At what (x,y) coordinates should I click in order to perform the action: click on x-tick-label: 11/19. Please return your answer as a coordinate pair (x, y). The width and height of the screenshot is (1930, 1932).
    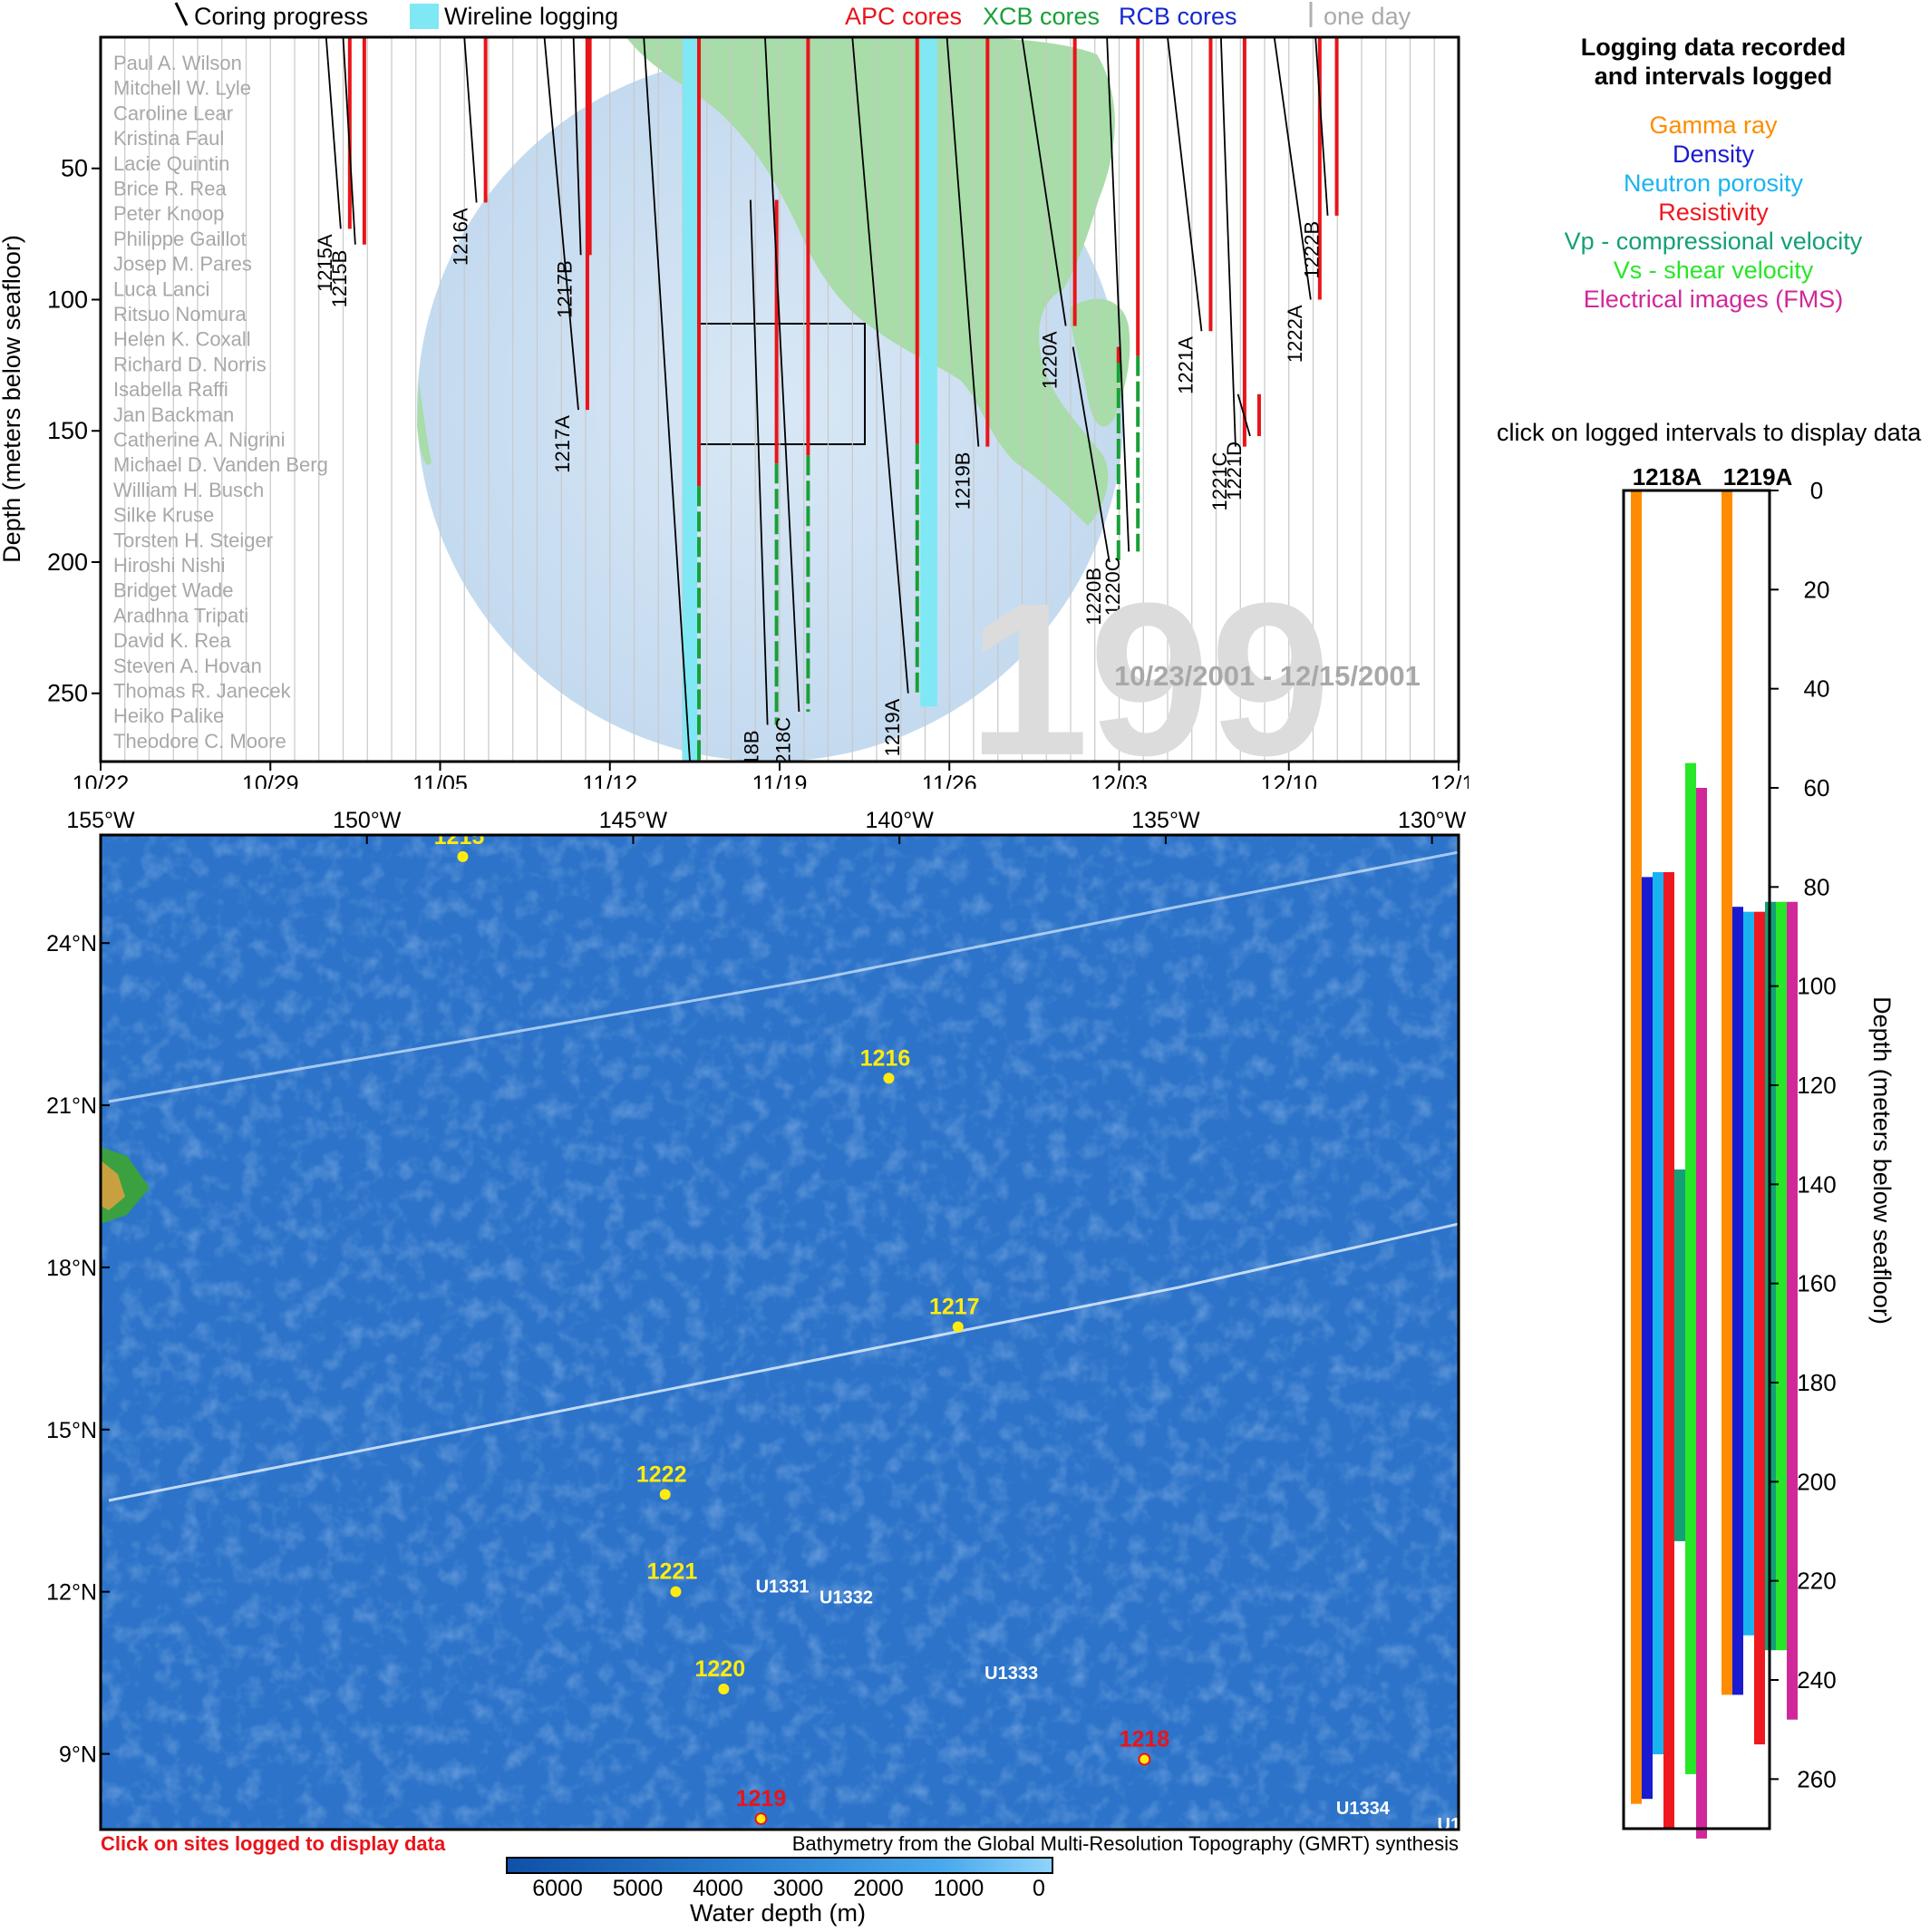
    Looking at the image, I should click on (780, 781).